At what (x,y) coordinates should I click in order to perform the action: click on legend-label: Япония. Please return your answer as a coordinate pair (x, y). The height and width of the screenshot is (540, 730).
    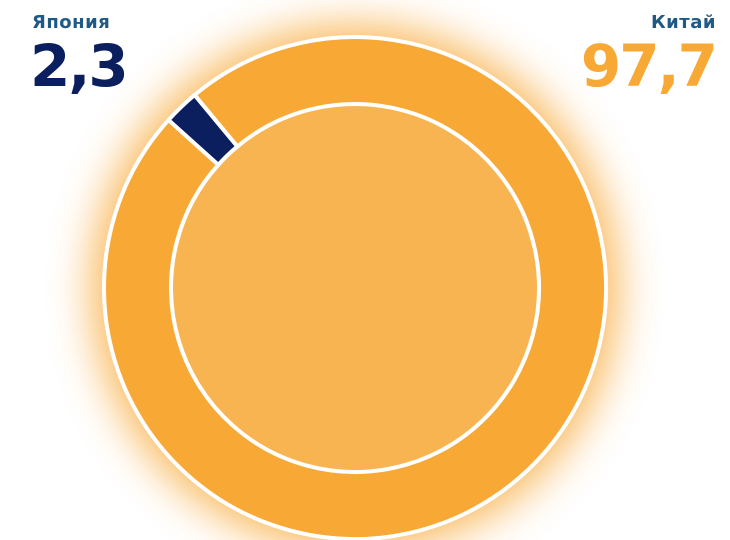
    Looking at the image, I should click on (71, 22).